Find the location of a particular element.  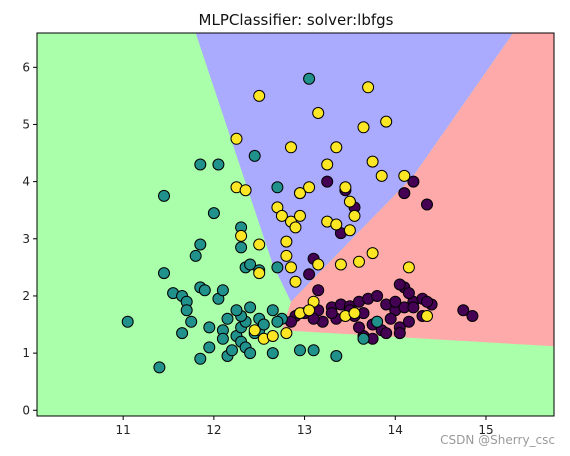

watermark: CSDN @Sherry_csc is located at coordinates (497, 440).